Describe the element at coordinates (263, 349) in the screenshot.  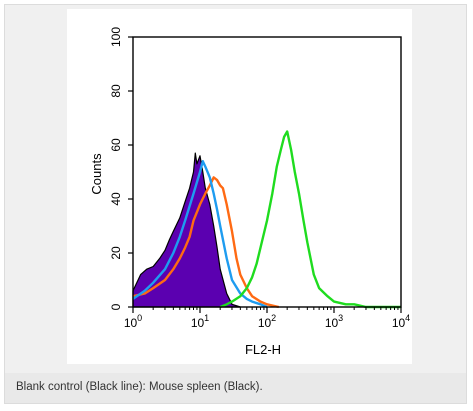
I see `x-axis-label: FL2-H` at that location.